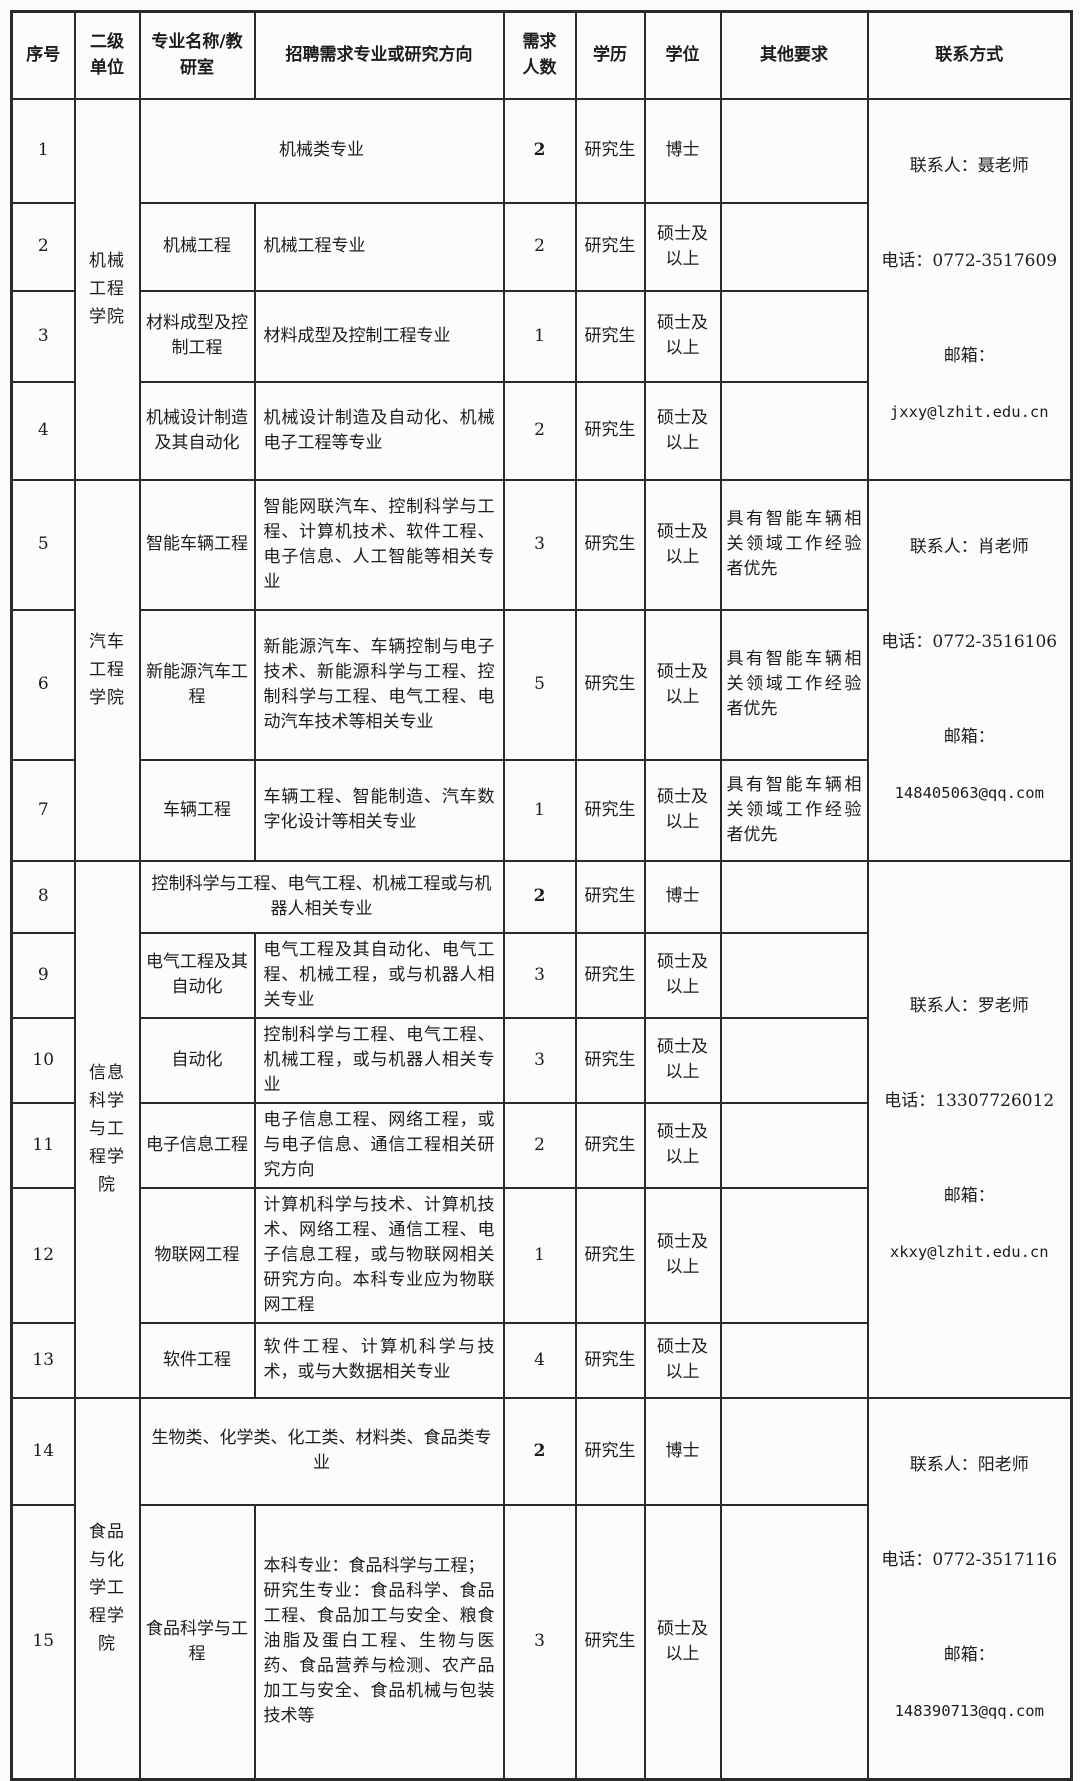 The image size is (1080, 1781). I want to click on row-13-education: 研究生, so click(610, 1360).